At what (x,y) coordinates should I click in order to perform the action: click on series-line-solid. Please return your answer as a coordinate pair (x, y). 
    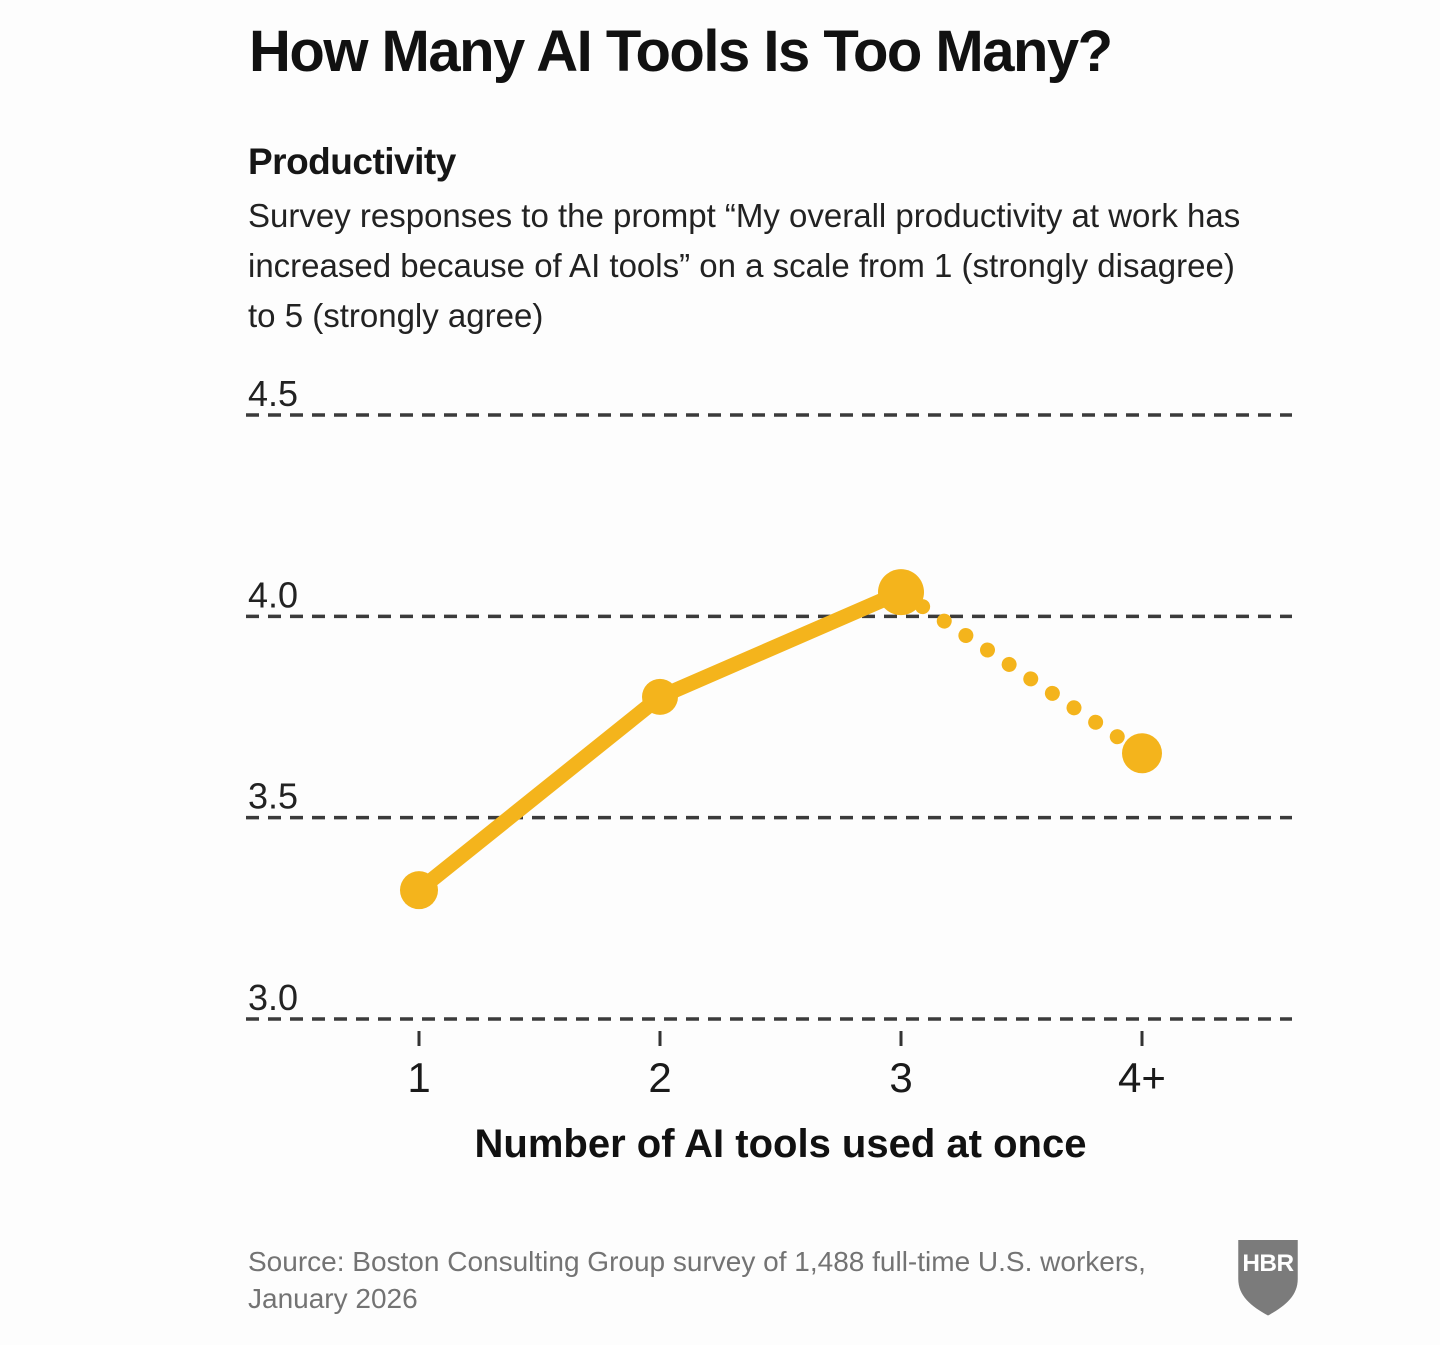
    Looking at the image, I should click on (660, 741).